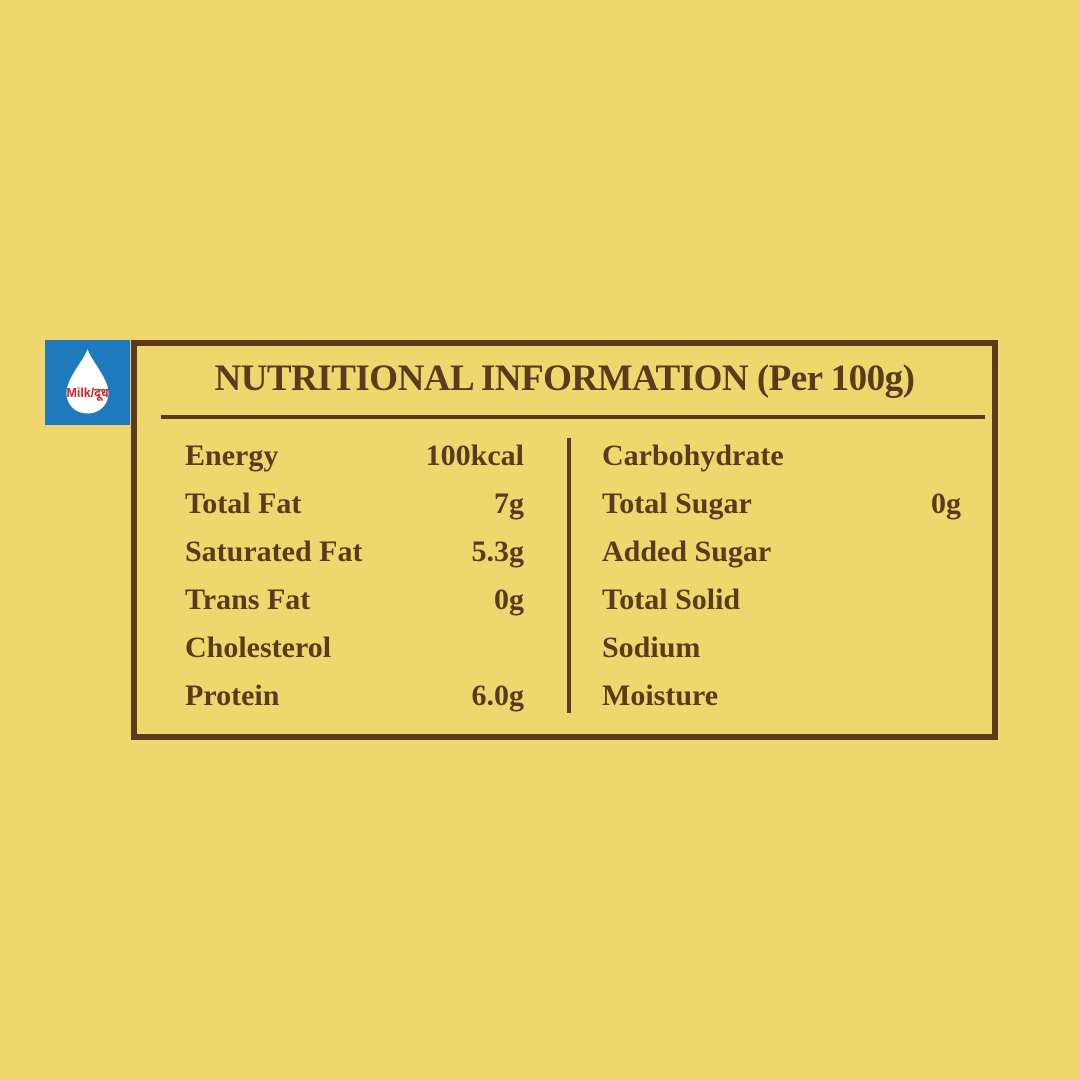 This screenshot has width=1080, height=1080. I want to click on nutrient-label: Total Sugar, so click(677, 503).